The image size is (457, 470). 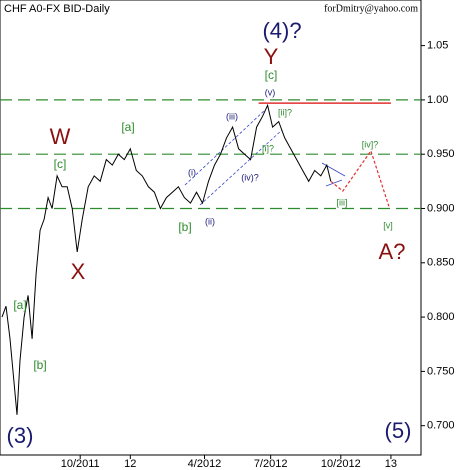 I want to click on wave-label: [ii]?, so click(x=285, y=112).